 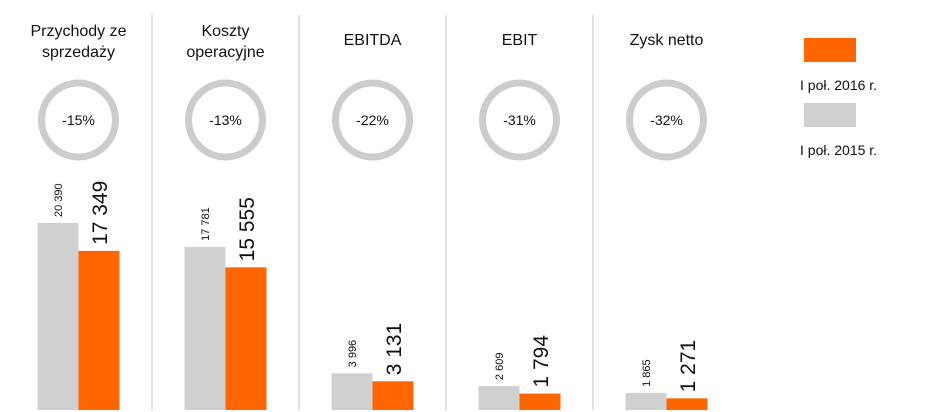 I want to click on title-line: sprzedaży, so click(x=78, y=52).